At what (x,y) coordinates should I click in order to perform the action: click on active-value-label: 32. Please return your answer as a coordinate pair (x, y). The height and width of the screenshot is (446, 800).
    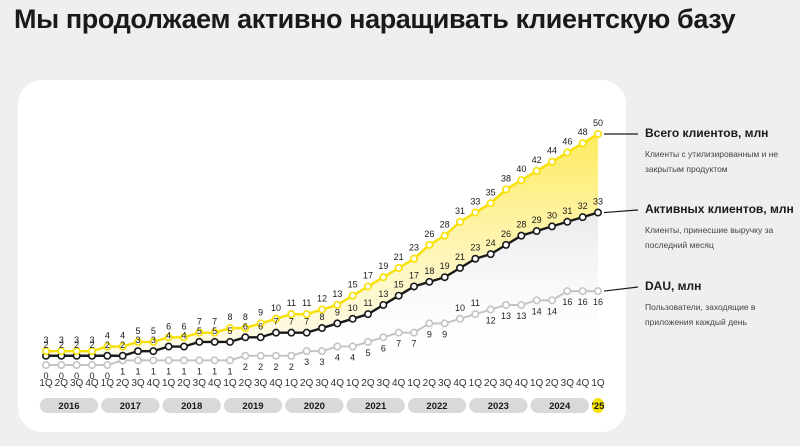
    Looking at the image, I should click on (583, 206).